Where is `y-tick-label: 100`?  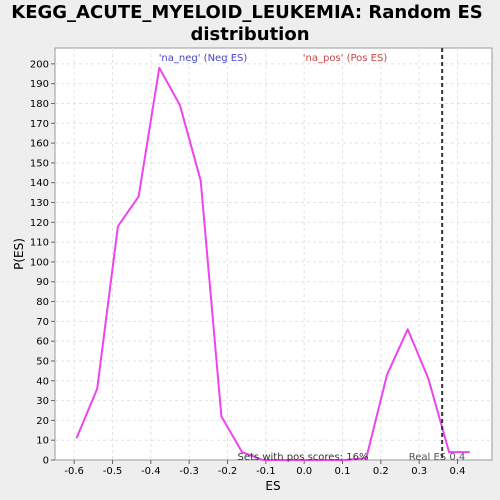 y-tick-label: 100 is located at coordinates (39, 262).